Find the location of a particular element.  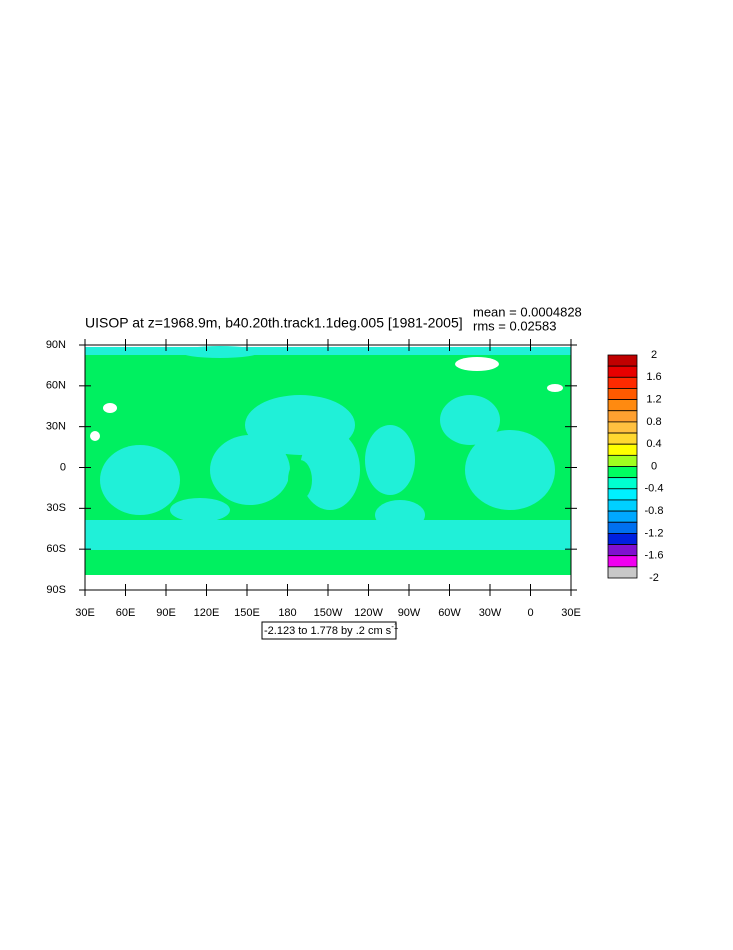

info-label: -2.123 to 1.778 by .2 cm s-1 is located at coordinates (331, 629).